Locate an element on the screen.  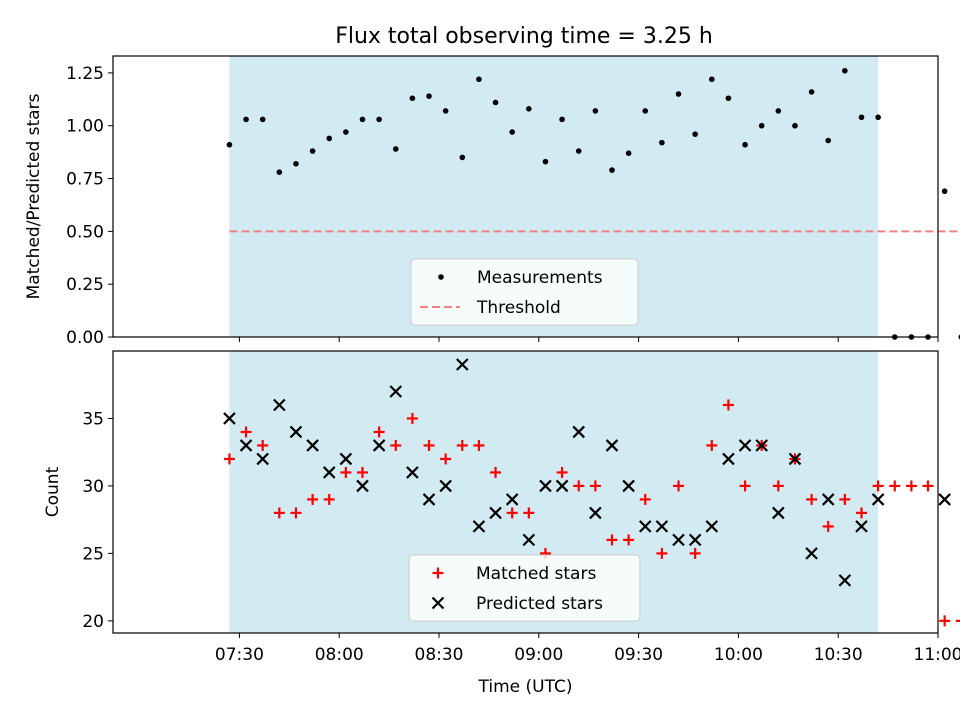
top-legend-box is located at coordinates (524, 292).